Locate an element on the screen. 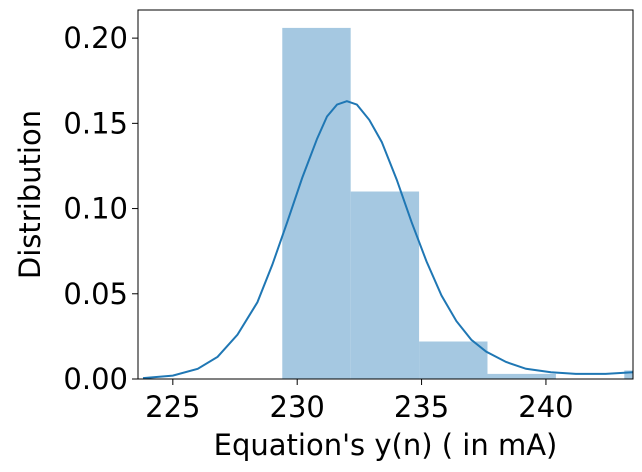 This screenshot has height=472, width=642. y-tick-label: 0.10 is located at coordinates (95, 209).